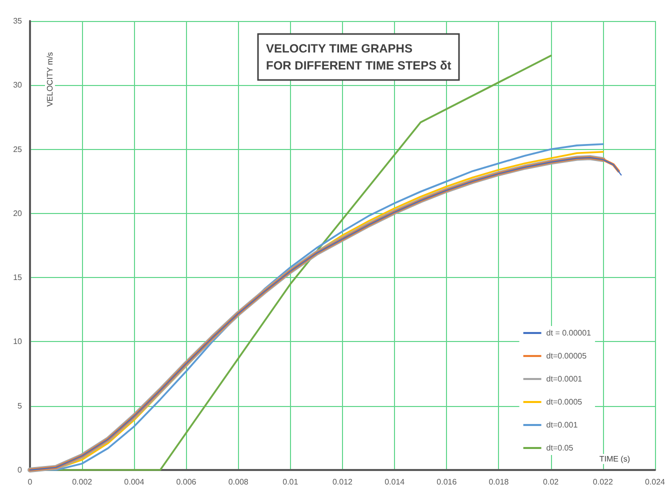 The width and height of the screenshot is (670, 494). I want to click on legend-label: dt=0.0001, so click(564, 379).